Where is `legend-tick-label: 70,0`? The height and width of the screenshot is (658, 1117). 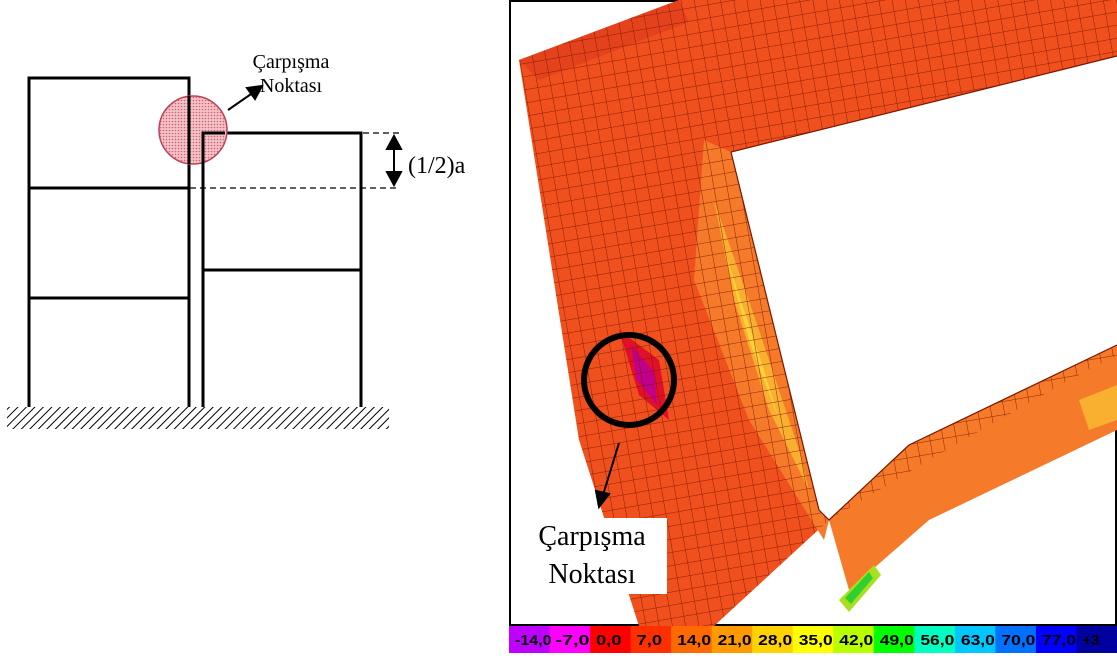 legend-tick-label: 70,0 is located at coordinates (1018, 640).